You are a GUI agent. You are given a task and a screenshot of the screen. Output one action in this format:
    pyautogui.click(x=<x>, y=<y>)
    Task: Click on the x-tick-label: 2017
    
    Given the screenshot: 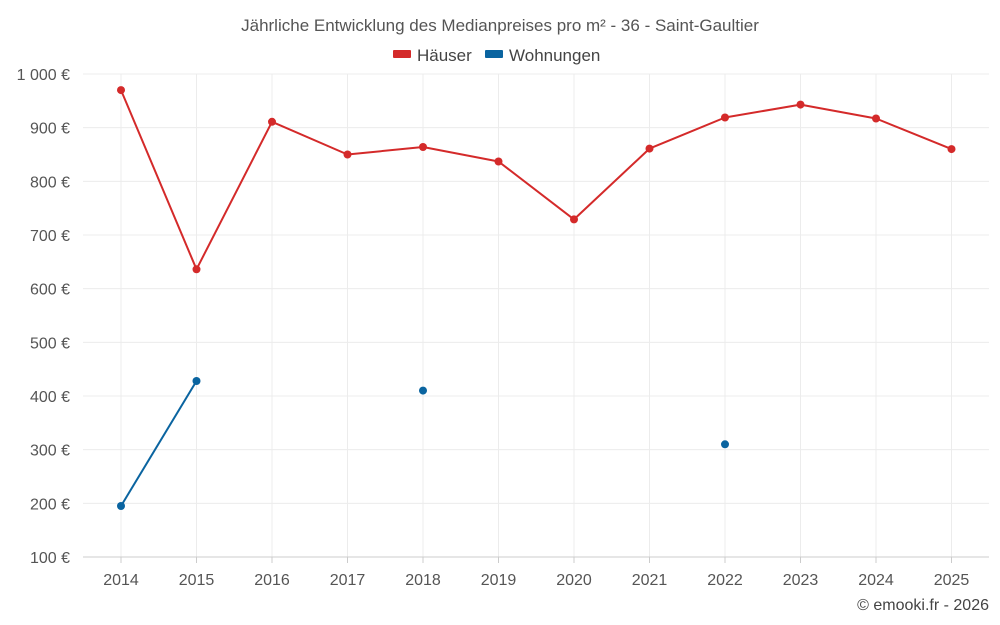 What is the action you would take?
    pyautogui.click(x=348, y=580)
    